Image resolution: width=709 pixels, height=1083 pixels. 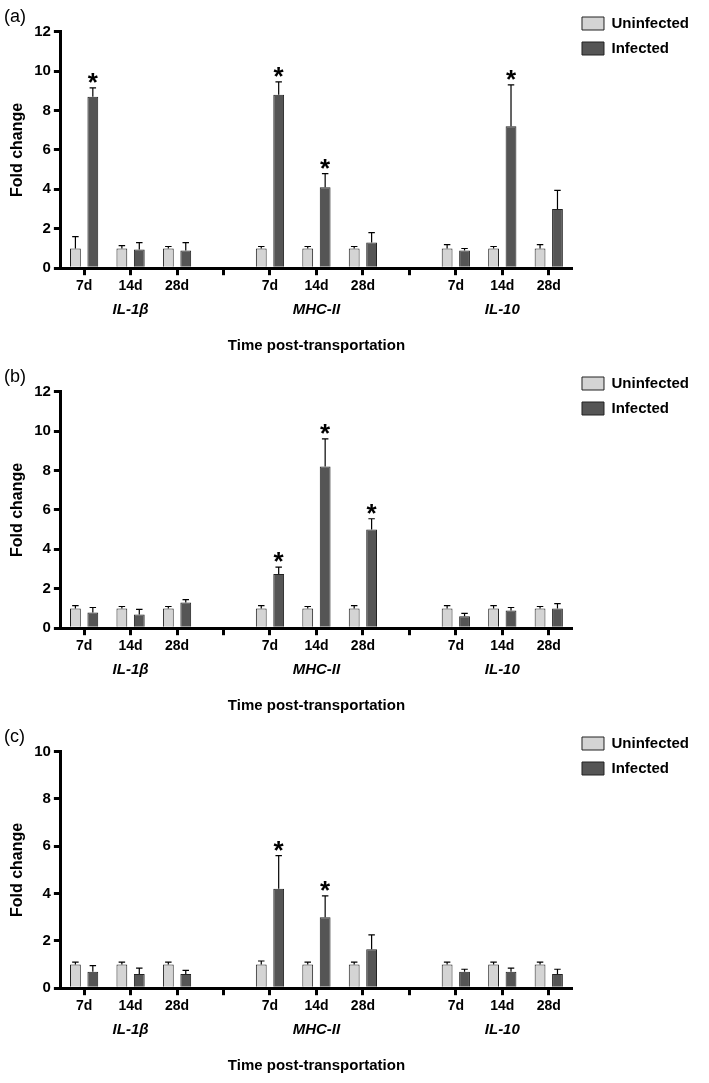 I want to click on chart-title: (b), so click(x=15, y=375).